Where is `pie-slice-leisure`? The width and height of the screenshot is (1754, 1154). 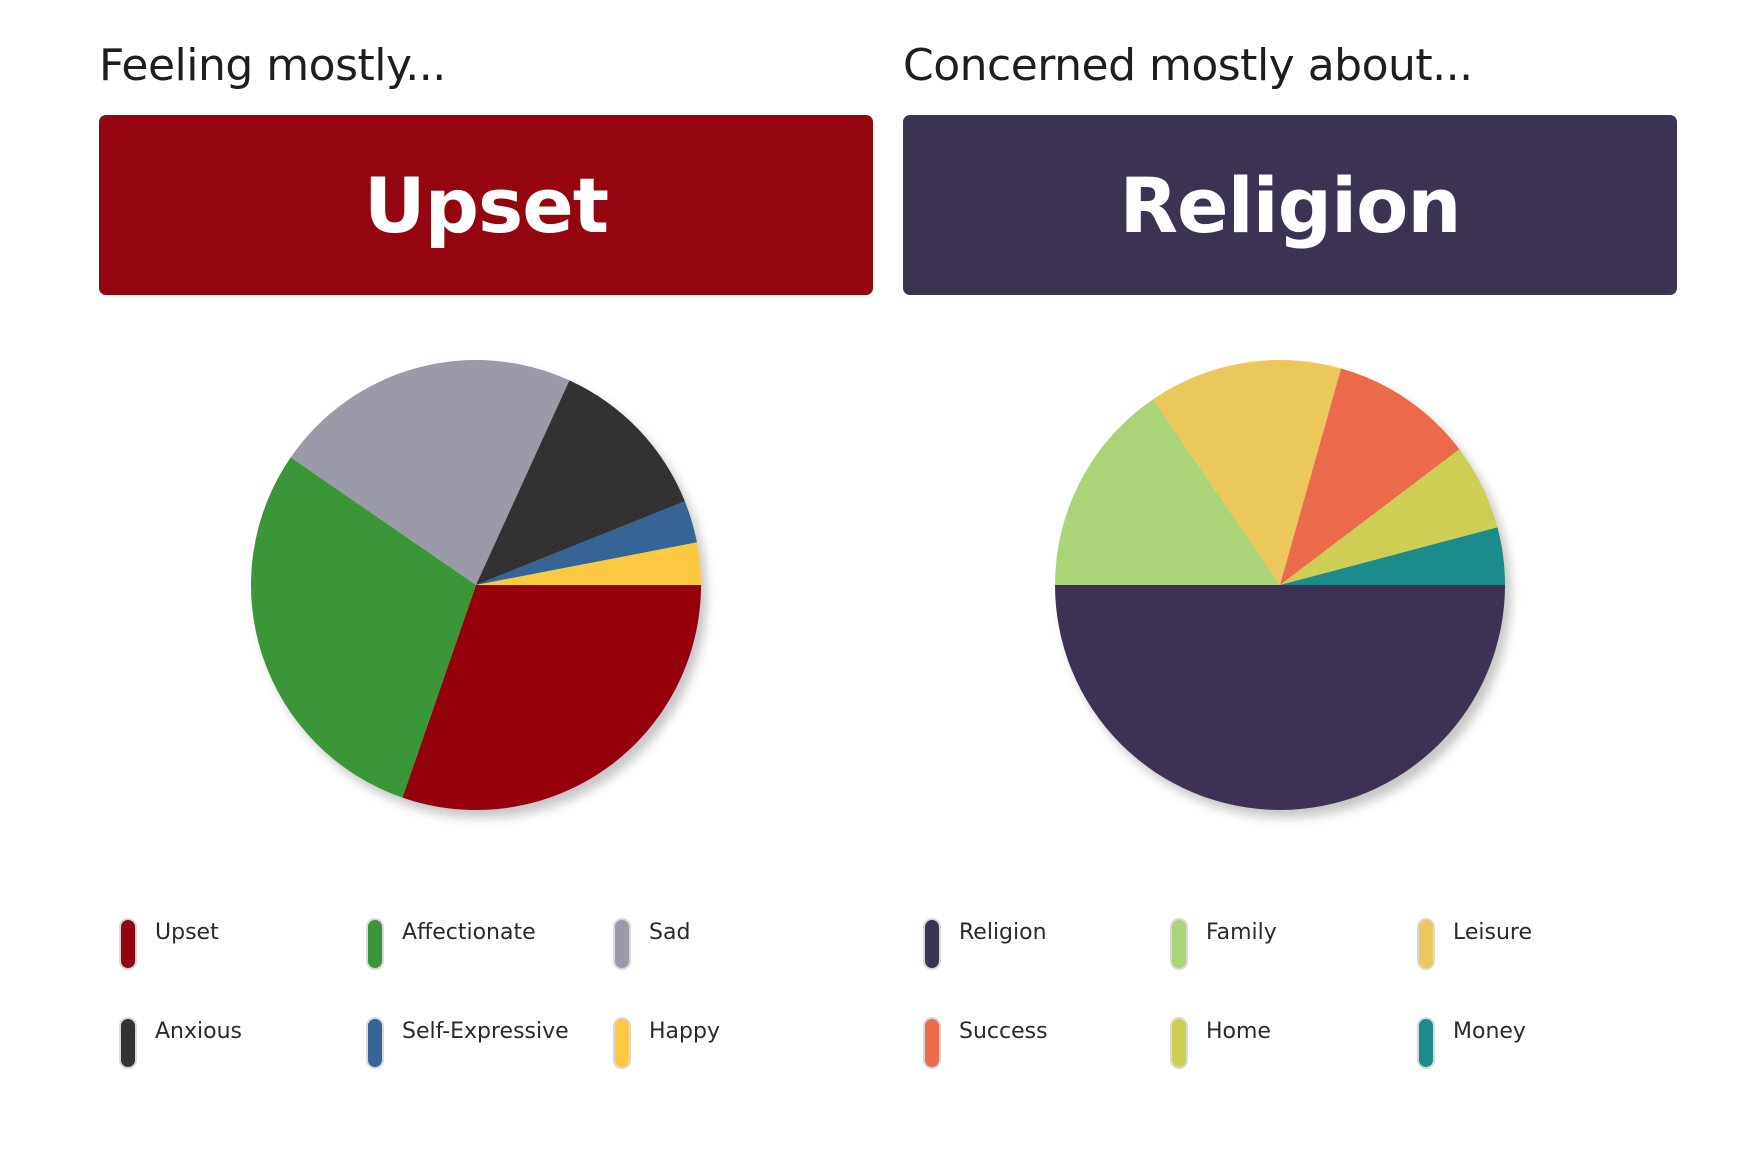 pie-slice-leisure is located at coordinates (1247, 472).